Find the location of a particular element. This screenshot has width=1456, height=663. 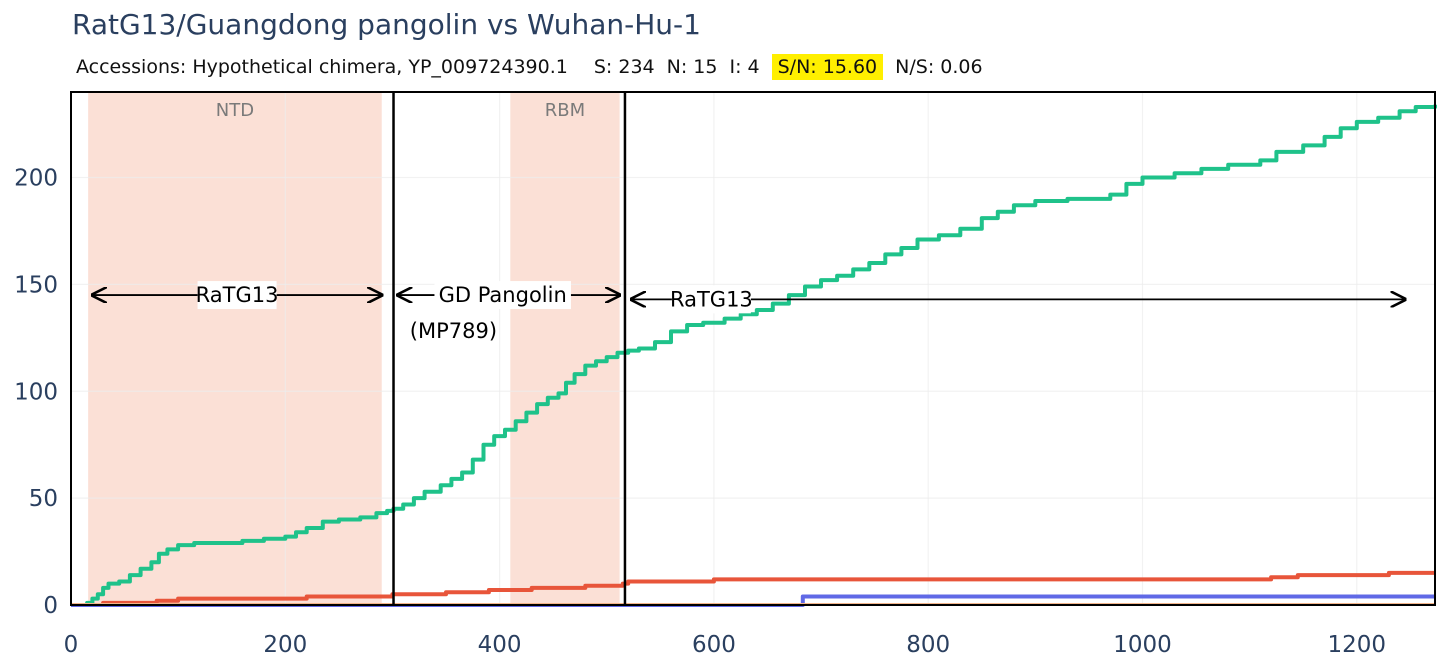

region-band-rbm is located at coordinates (565, 348).